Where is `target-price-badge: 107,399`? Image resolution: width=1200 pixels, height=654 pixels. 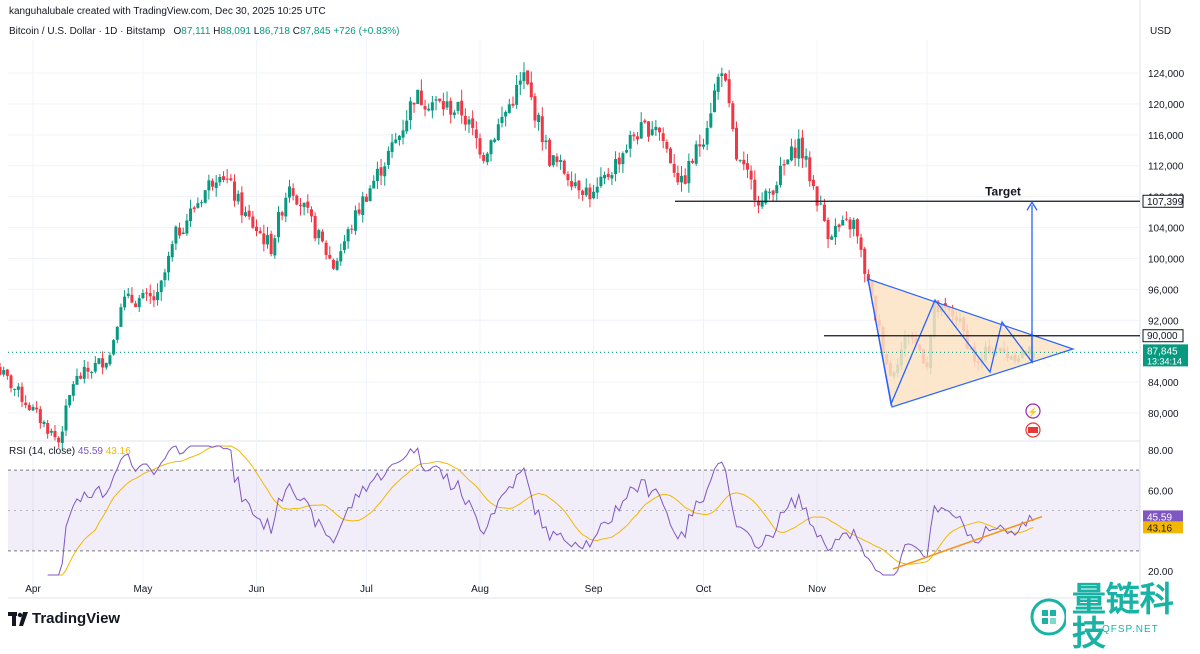 target-price-badge: 107,399 is located at coordinates (1165, 202).